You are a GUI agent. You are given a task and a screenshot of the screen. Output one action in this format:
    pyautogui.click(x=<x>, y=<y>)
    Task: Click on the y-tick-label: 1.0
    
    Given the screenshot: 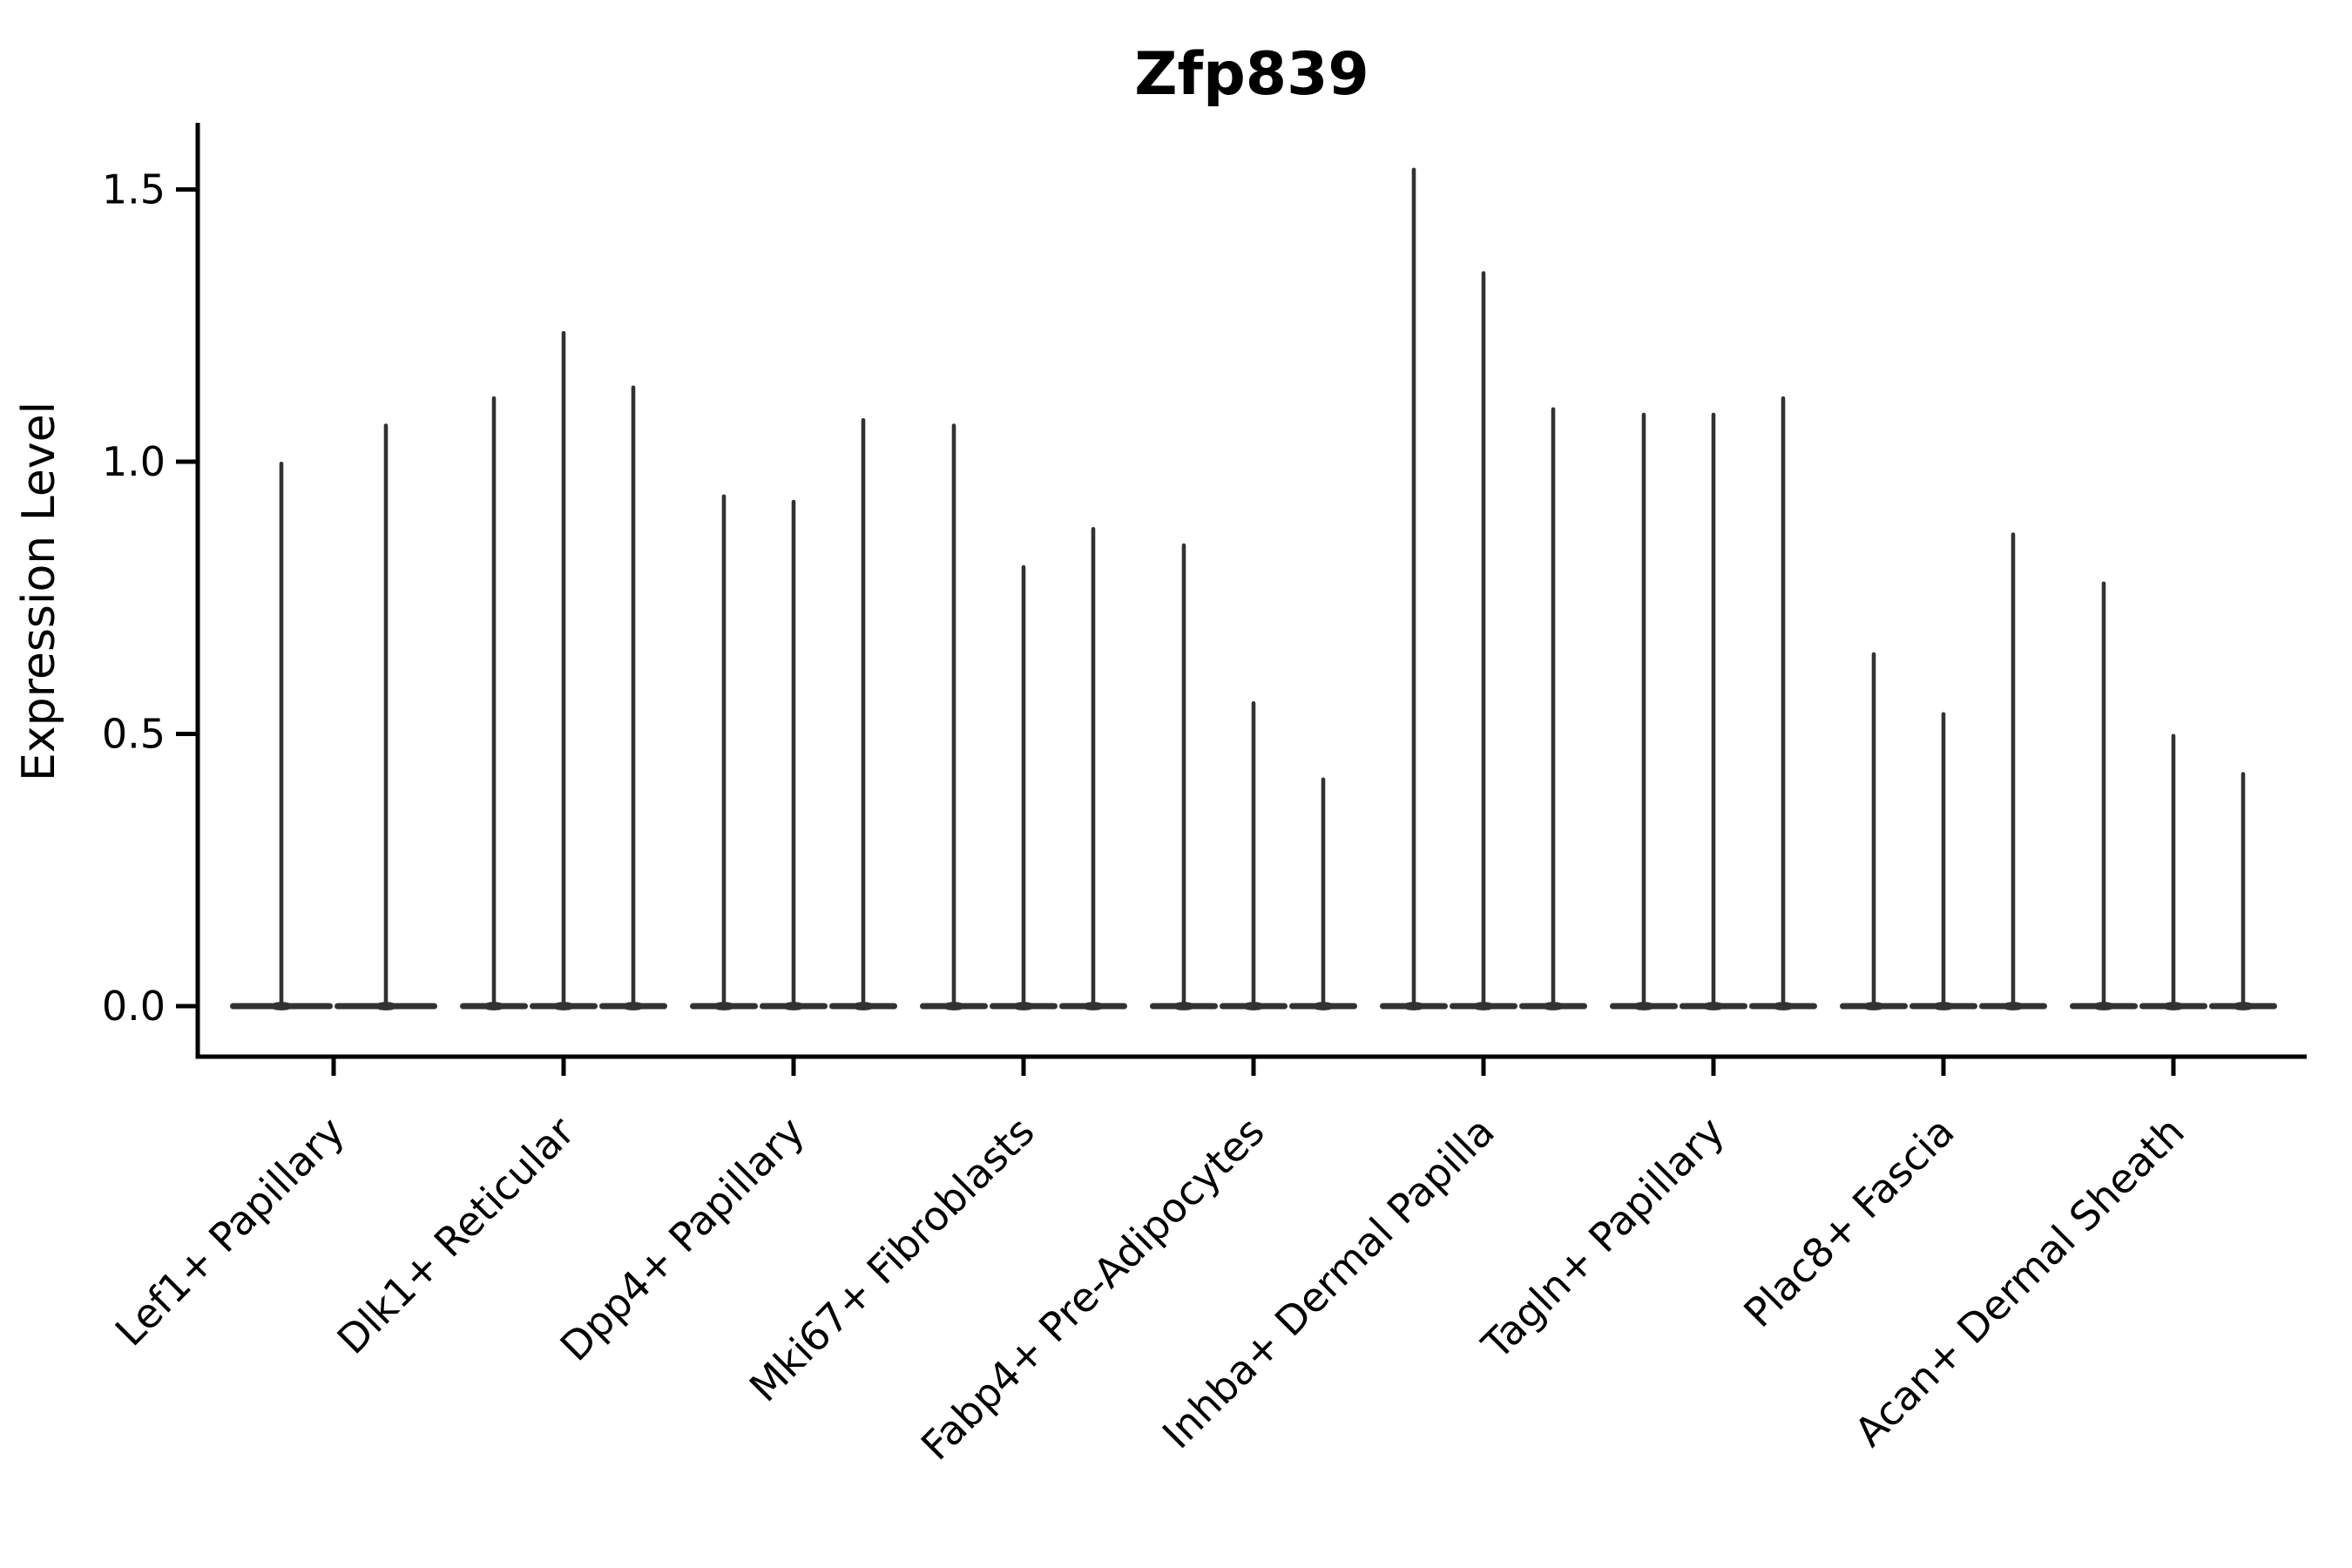 What is the action you would take?
    pyautogui.click(x=134, y=461)
    